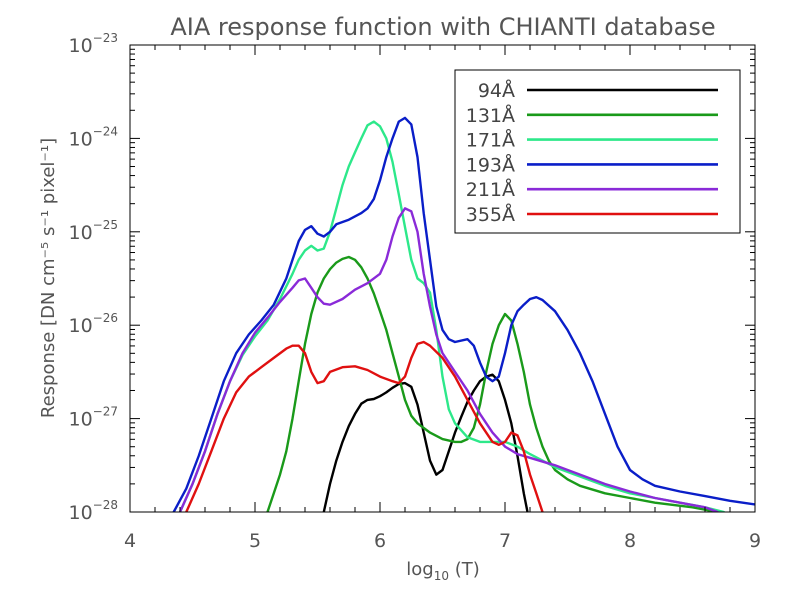 Image resolution: width=800 pixels, height=600 pixels. Describe the element at coordinates (464, 569) in the screenshot. I see `x-label-rest: (T)` at that location.